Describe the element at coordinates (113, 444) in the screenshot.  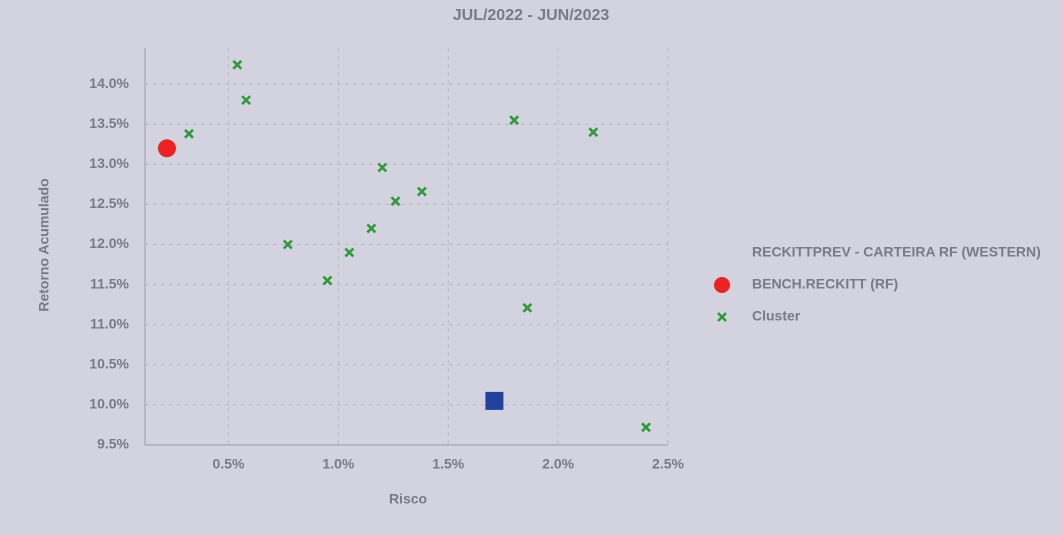
I see `y-tick-label: 9.5%` at that location.